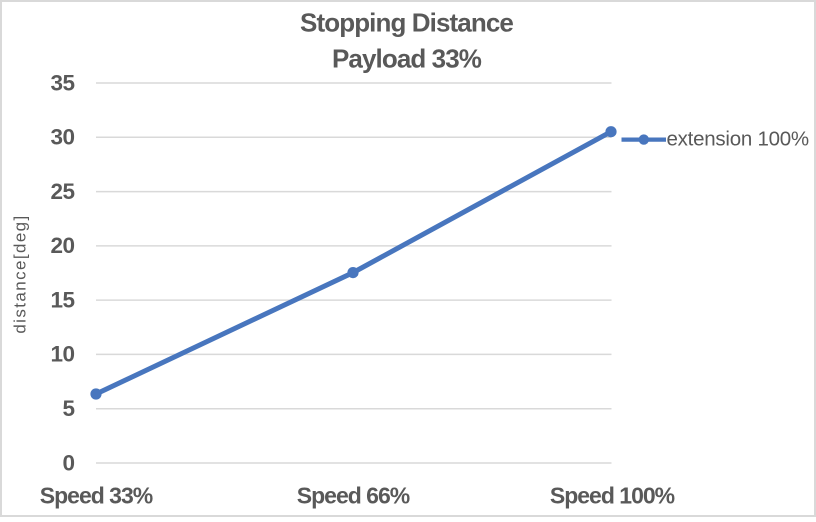  What do you see at coordinates (62, 300) in the screenshot?
I see `svg-text: 15` at bounding box center [62, 300].